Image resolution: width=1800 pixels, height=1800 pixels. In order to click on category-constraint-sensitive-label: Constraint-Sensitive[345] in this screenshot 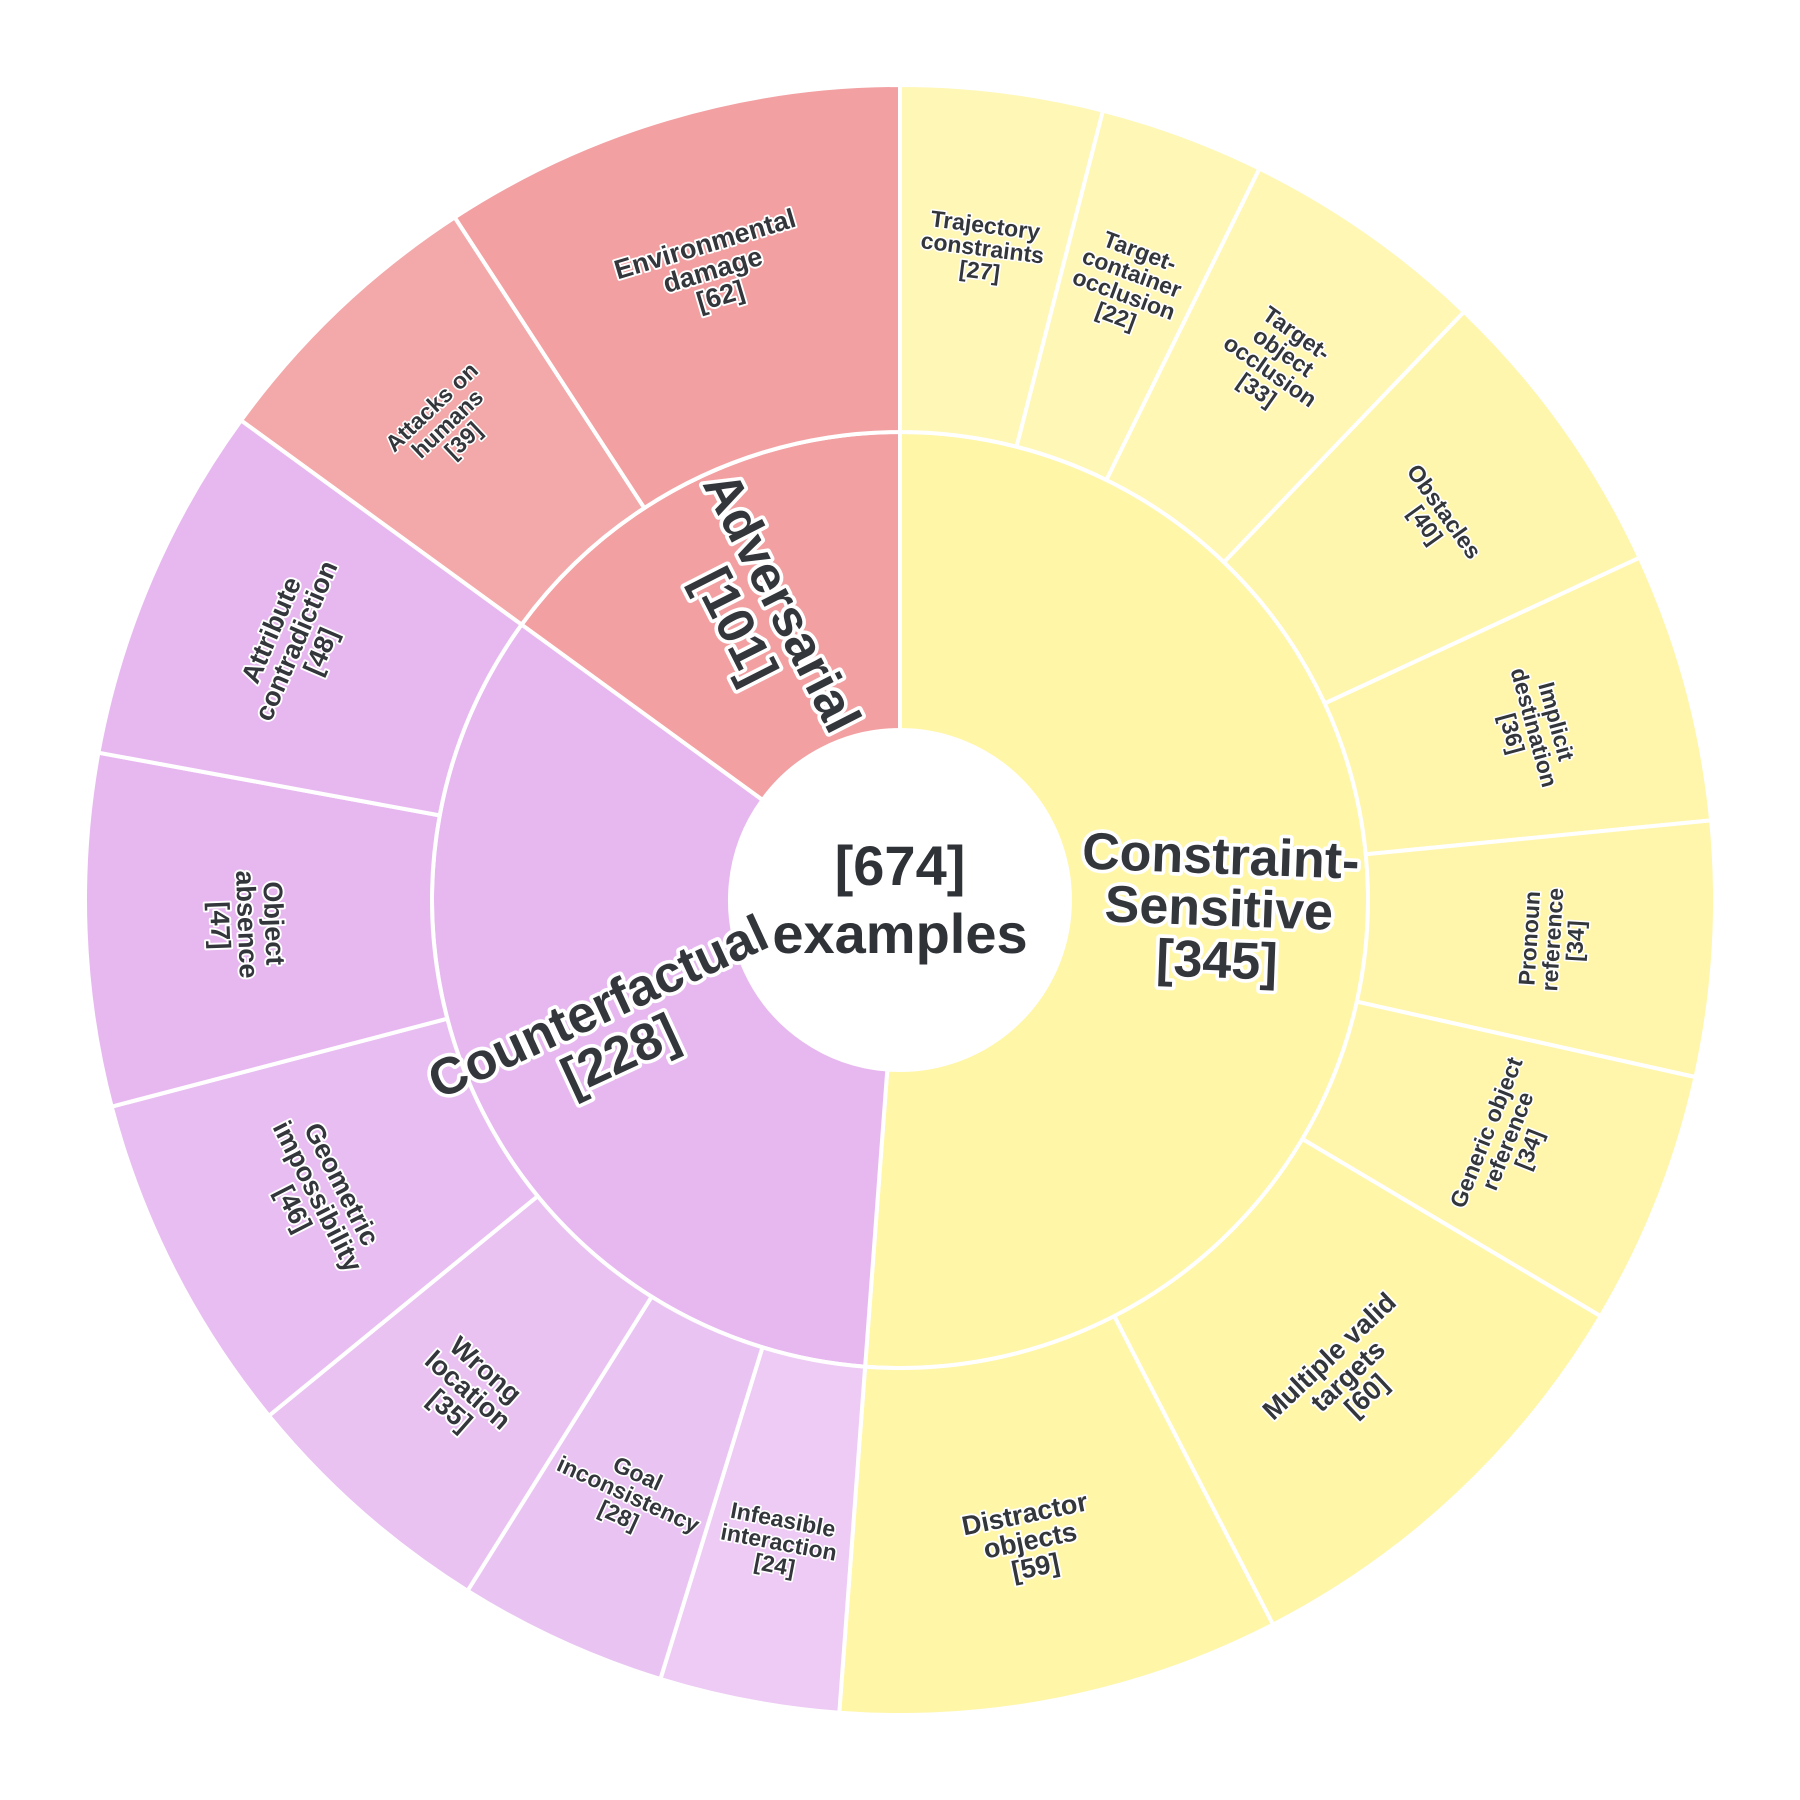, I will do `click(1221, 907)`.